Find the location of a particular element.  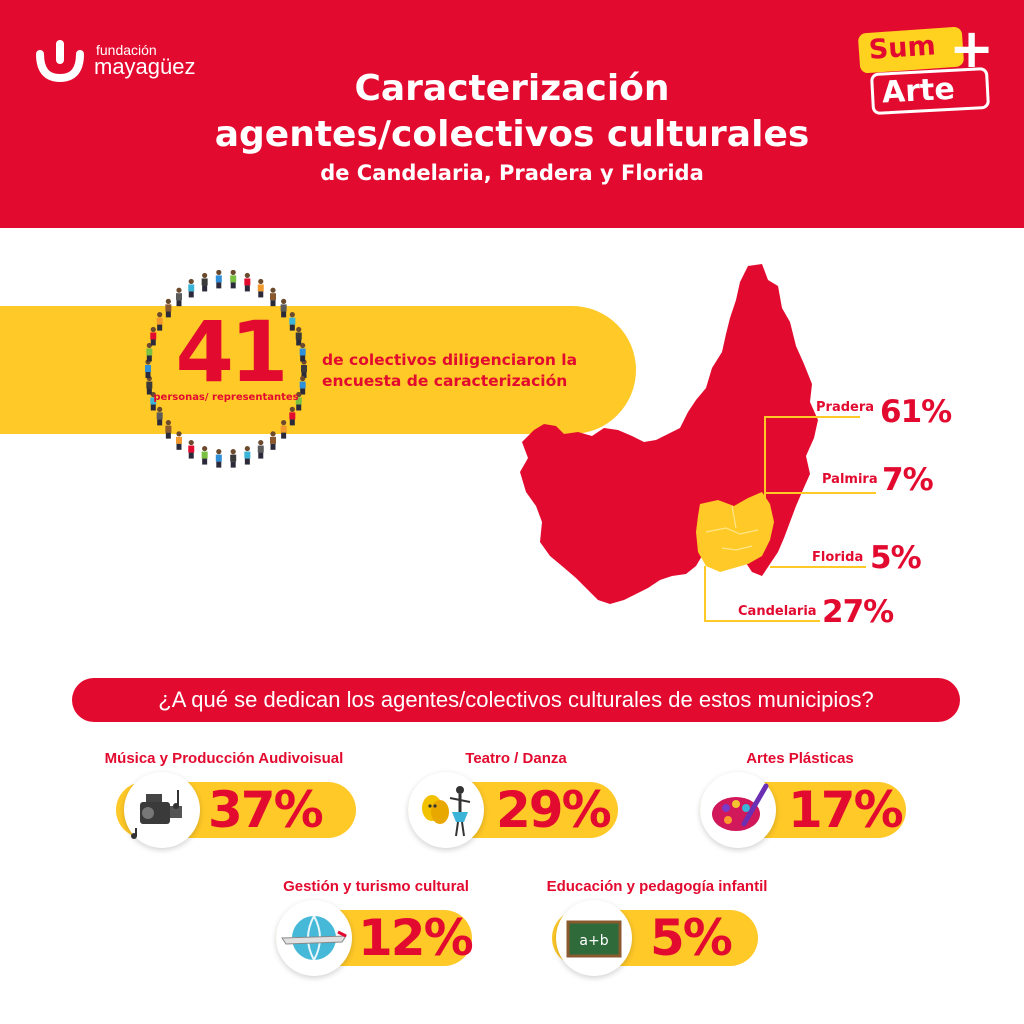

map-region-valle is located at coordinates (669, 434).